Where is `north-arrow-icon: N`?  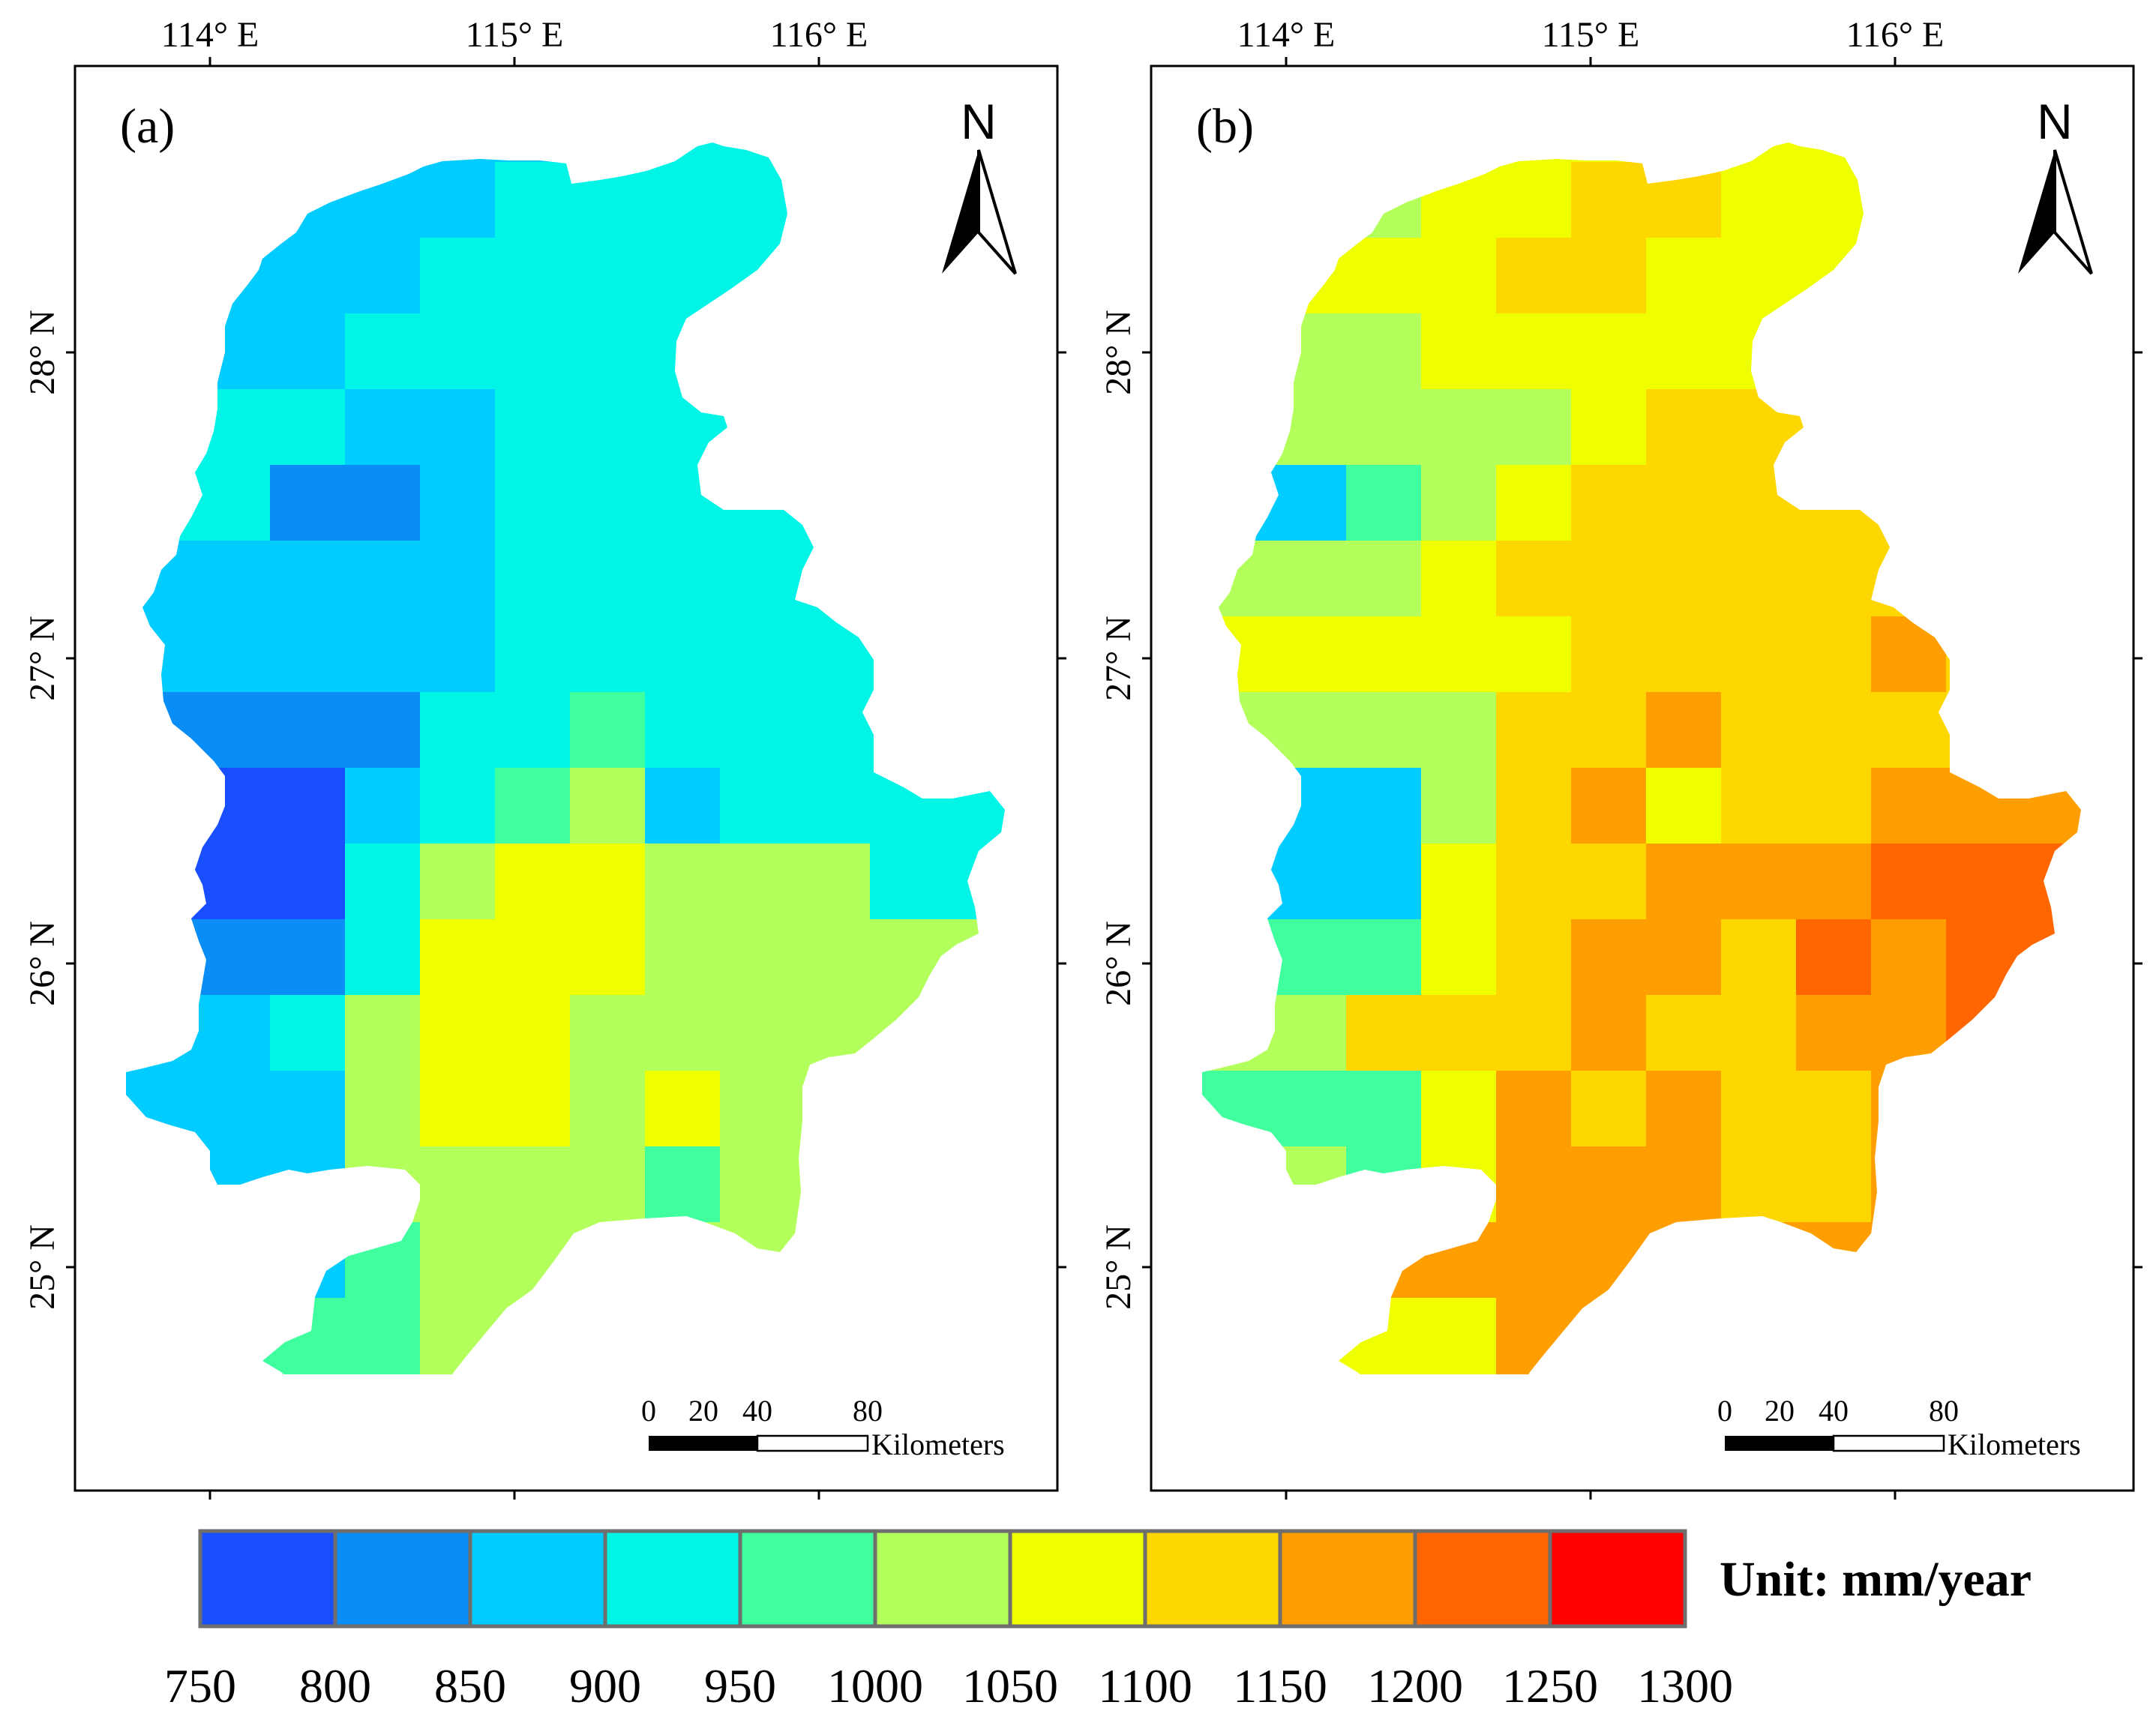
north-arrow-icon: N is located at coordinates (2055, 185).